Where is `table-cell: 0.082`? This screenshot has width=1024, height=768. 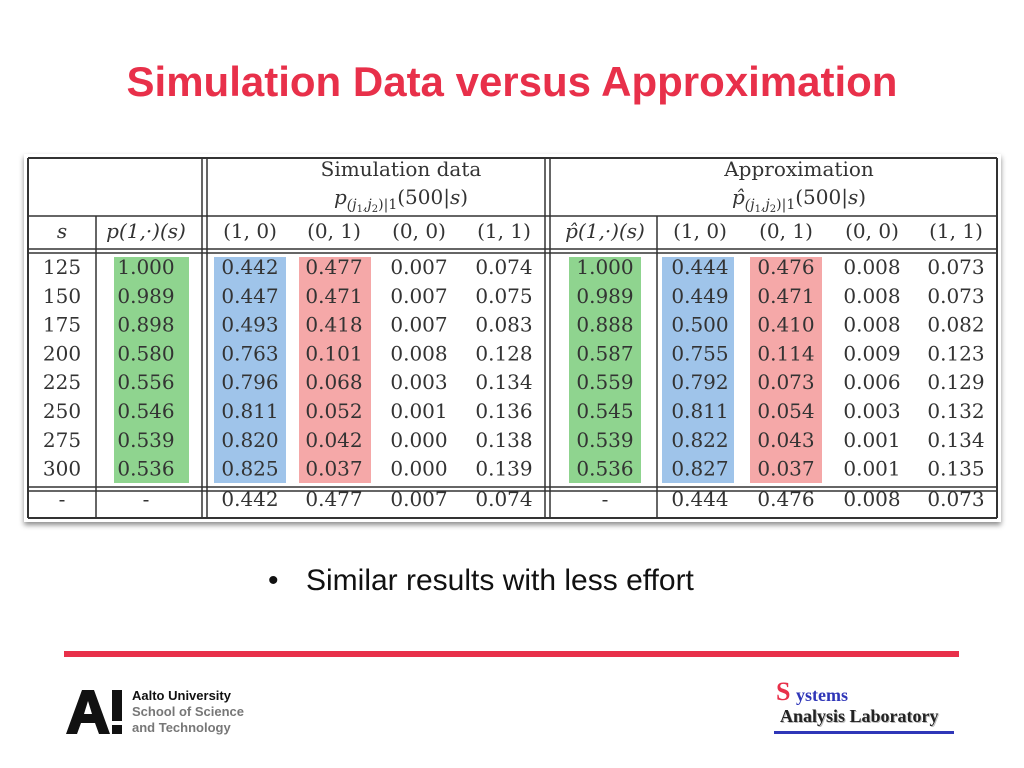
table-cell: 0.082 is located at coordinates (955, 325).